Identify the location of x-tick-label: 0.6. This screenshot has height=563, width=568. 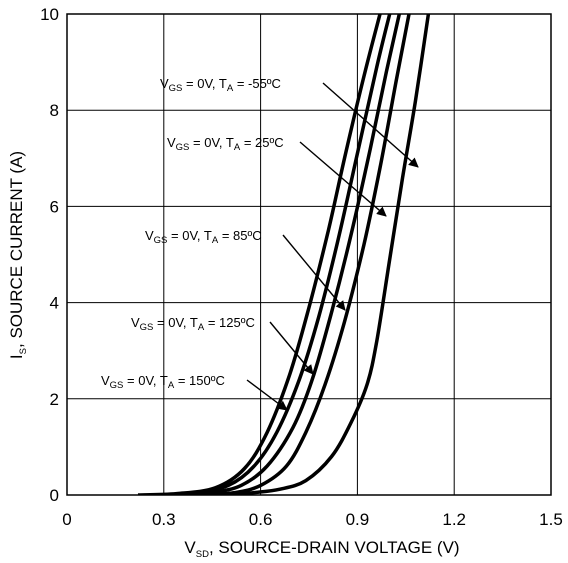
(261, 519).